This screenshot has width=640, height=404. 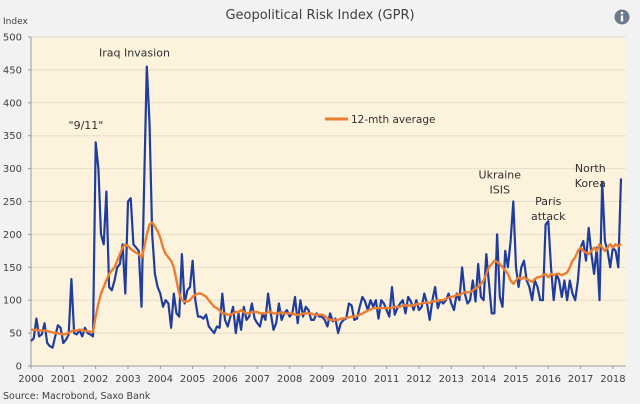 What do you see at coordinates (548, 379) in the screenshot?
I see `x-tick-label: 2016` at bounding box center [548, 379].